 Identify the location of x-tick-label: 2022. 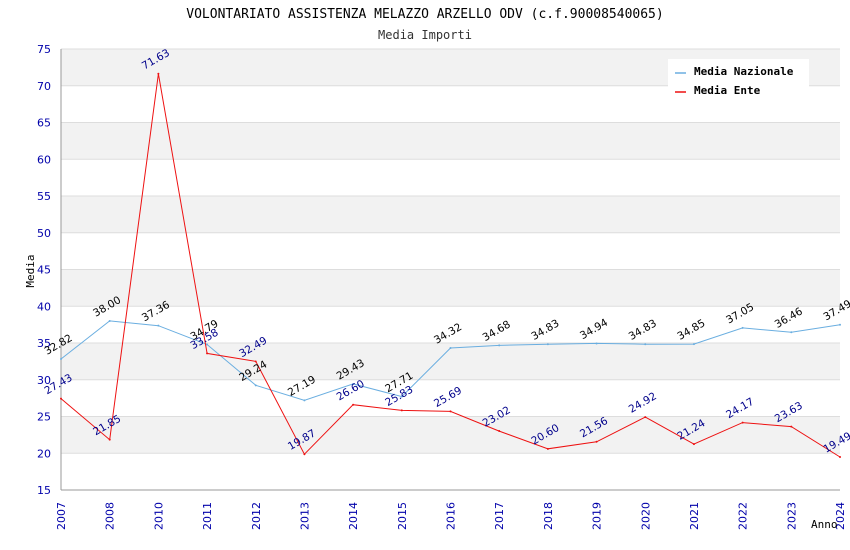
(743, 516).